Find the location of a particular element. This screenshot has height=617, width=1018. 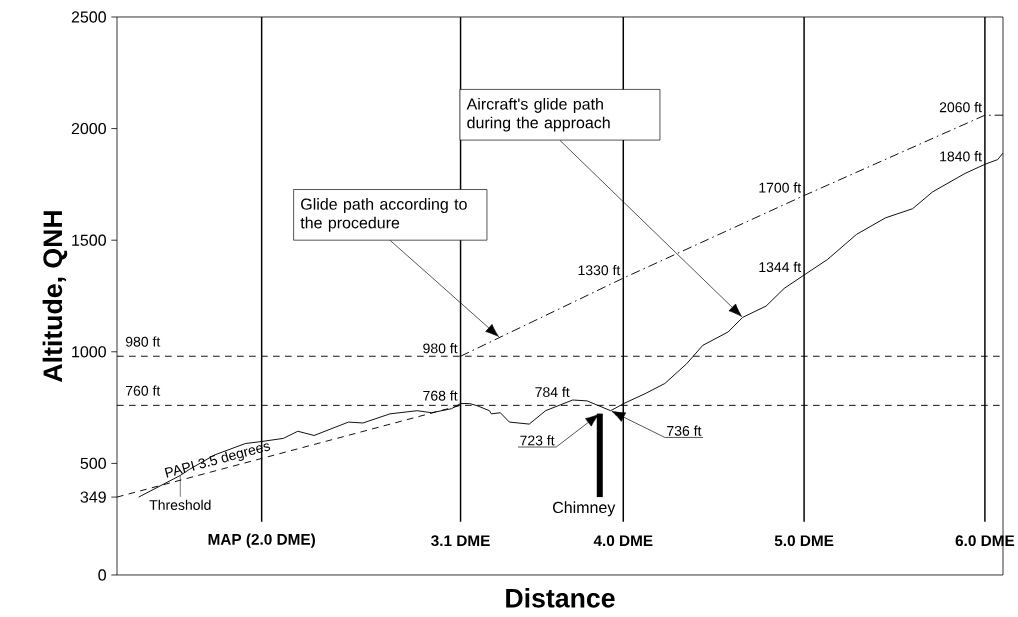

data-label: 1840 ft is located at coordinates (961, 156).